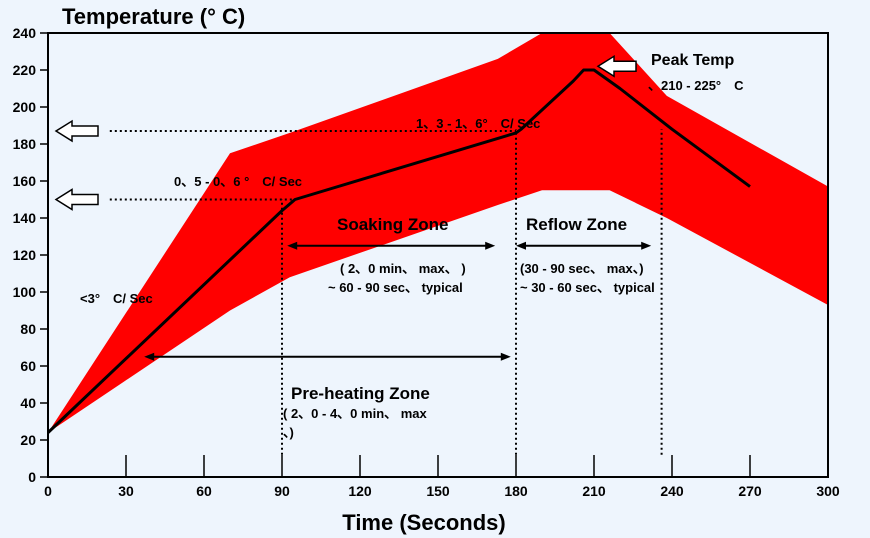 This screenshot has height=538, width=870. Describe the element at coordinates (438, 491) in the screenshot. I see `x-tick-label: 150` at that location.